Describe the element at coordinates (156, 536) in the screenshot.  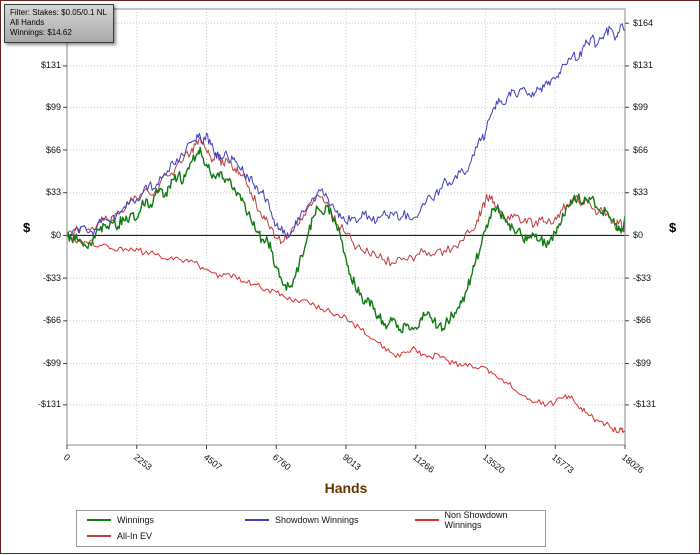
I see `legend-item-all-in-ev: All-In EV` at that location.